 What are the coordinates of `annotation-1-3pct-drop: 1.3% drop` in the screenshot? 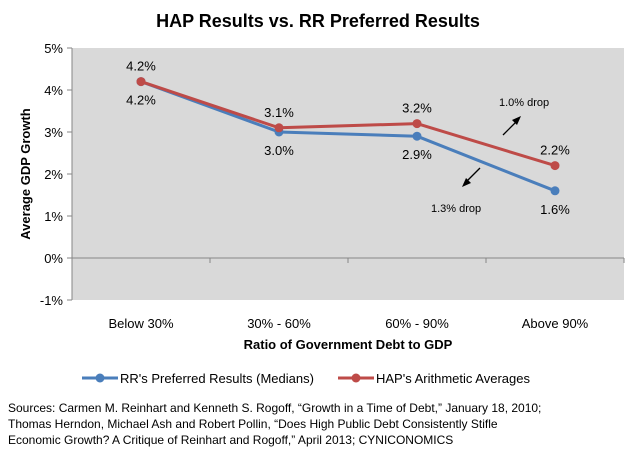 It's located at (456, 209).